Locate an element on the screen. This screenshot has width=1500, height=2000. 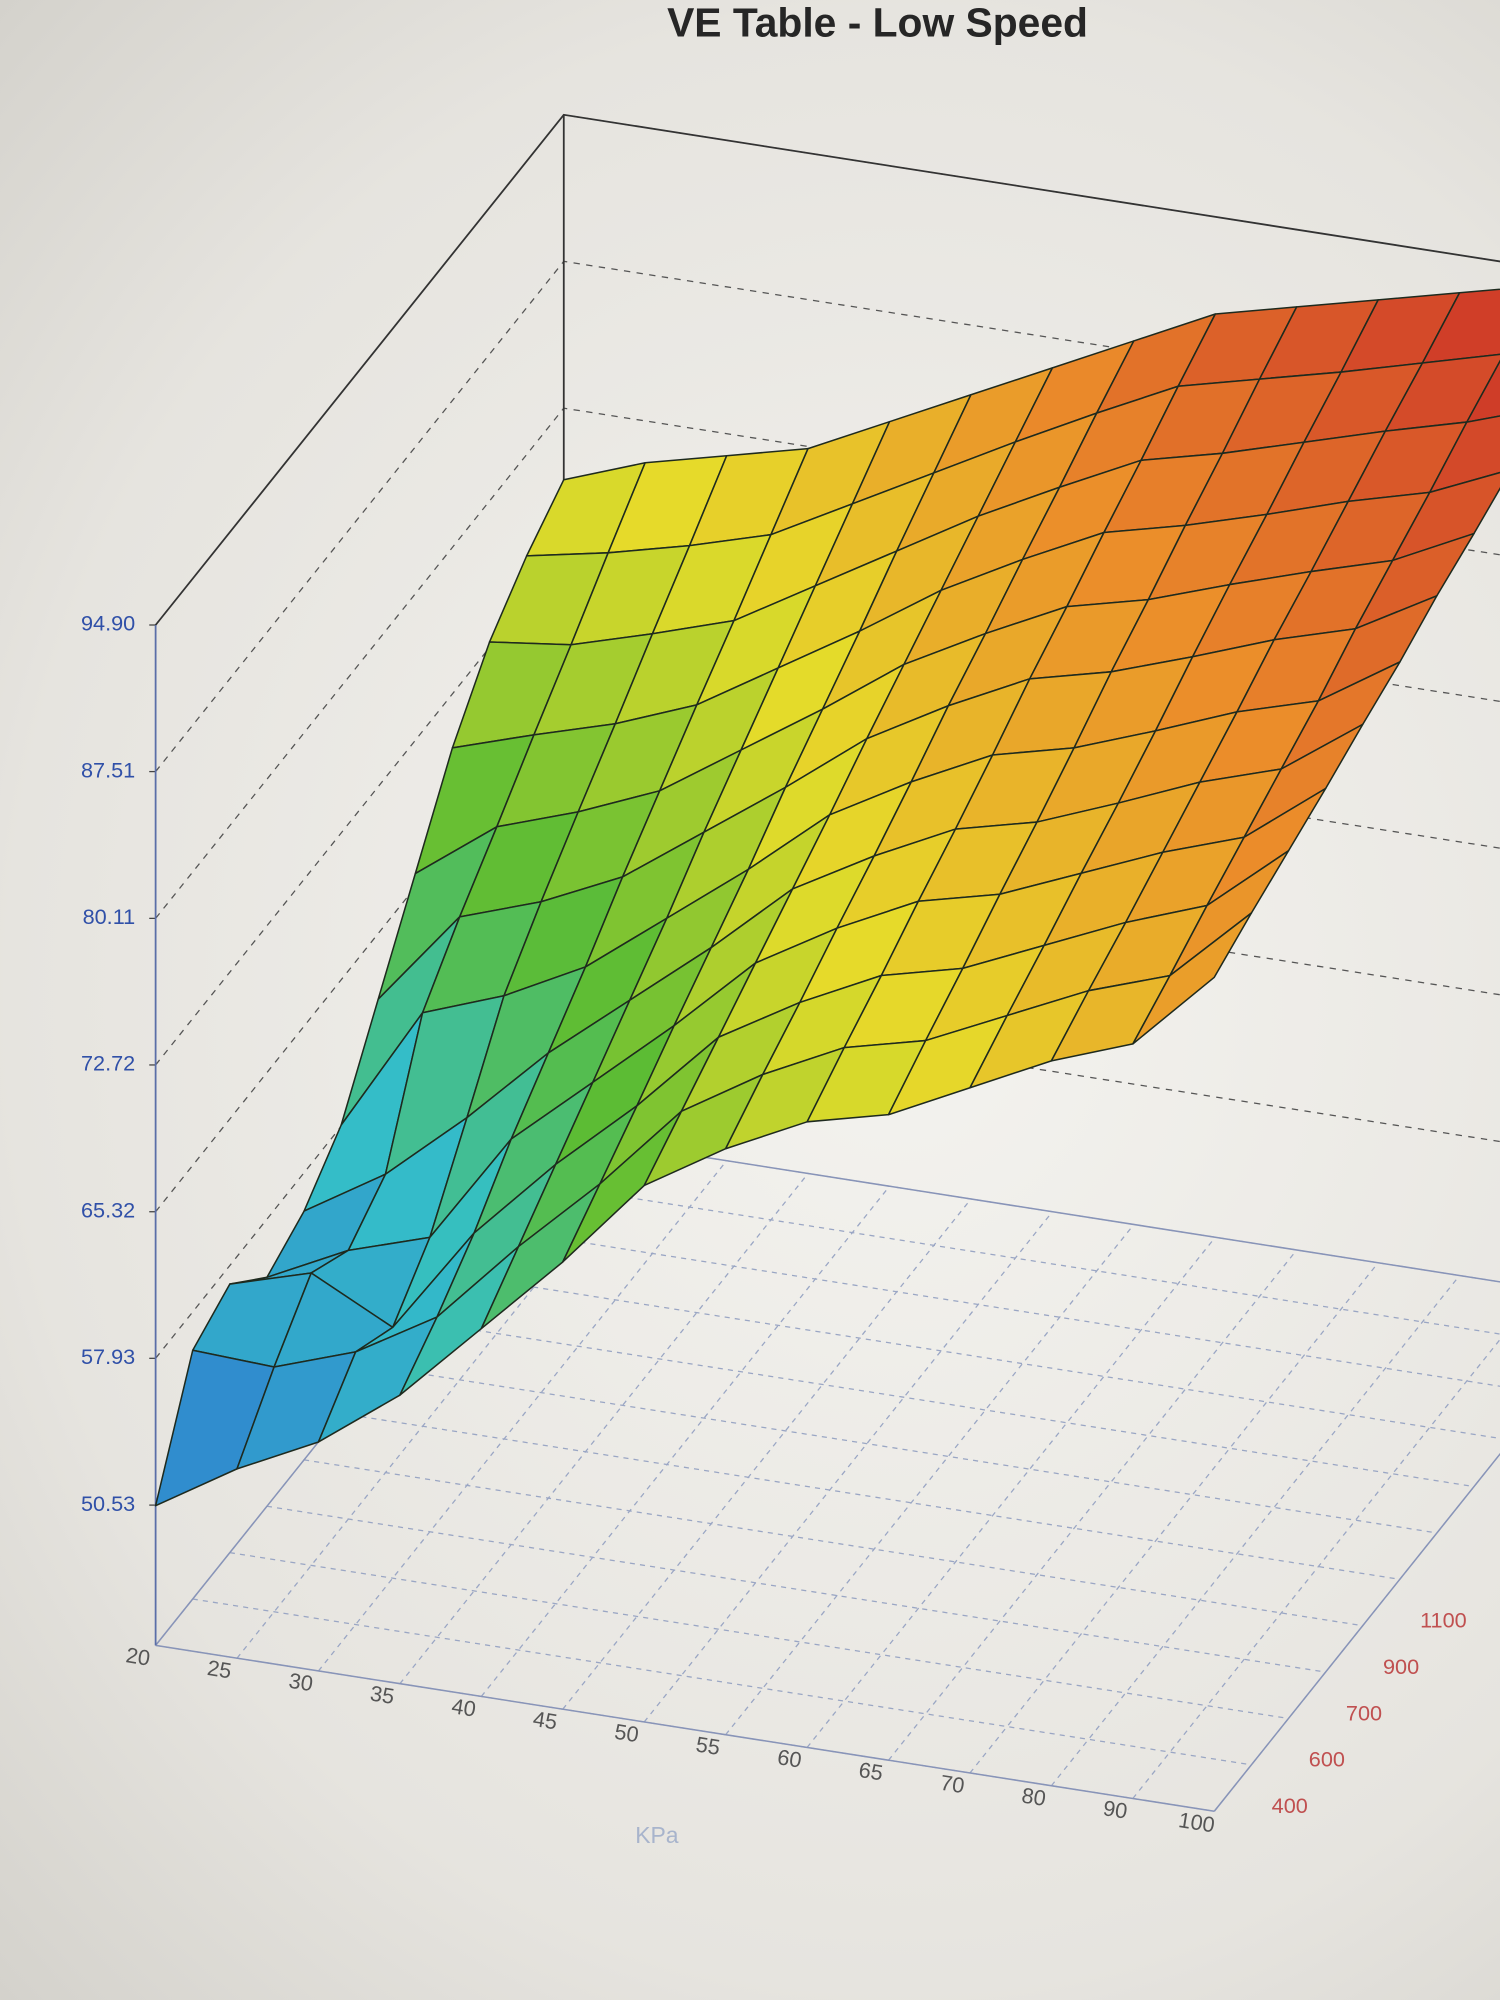
chart-title: VE Table - Low Speed is located at coordinates (877, 22).